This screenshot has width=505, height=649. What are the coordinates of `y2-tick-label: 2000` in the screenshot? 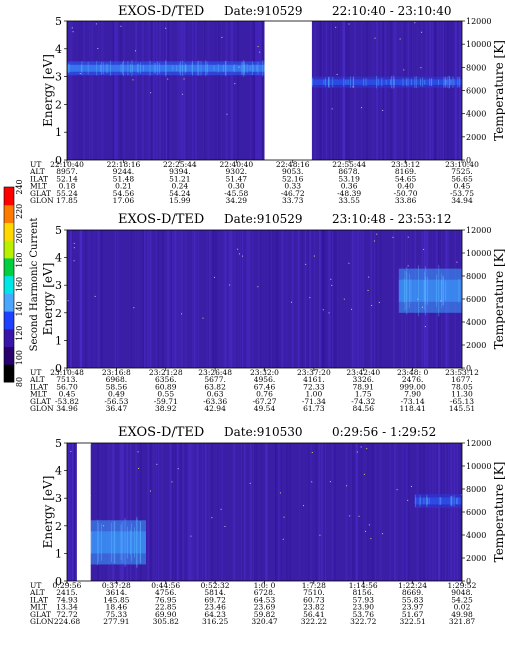 It's located at (476, 558).